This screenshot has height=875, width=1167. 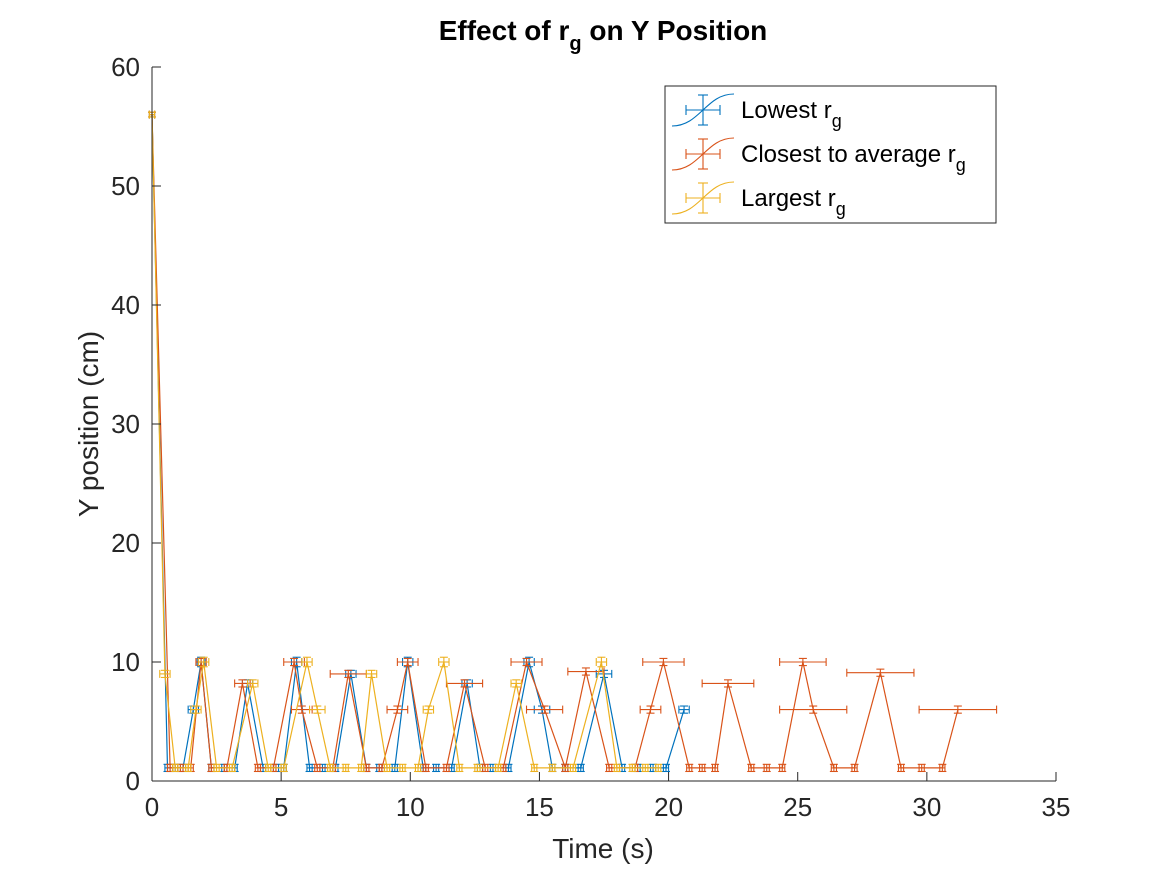 I want to click on x-tick-label: 15, so click(x=539, y=807).